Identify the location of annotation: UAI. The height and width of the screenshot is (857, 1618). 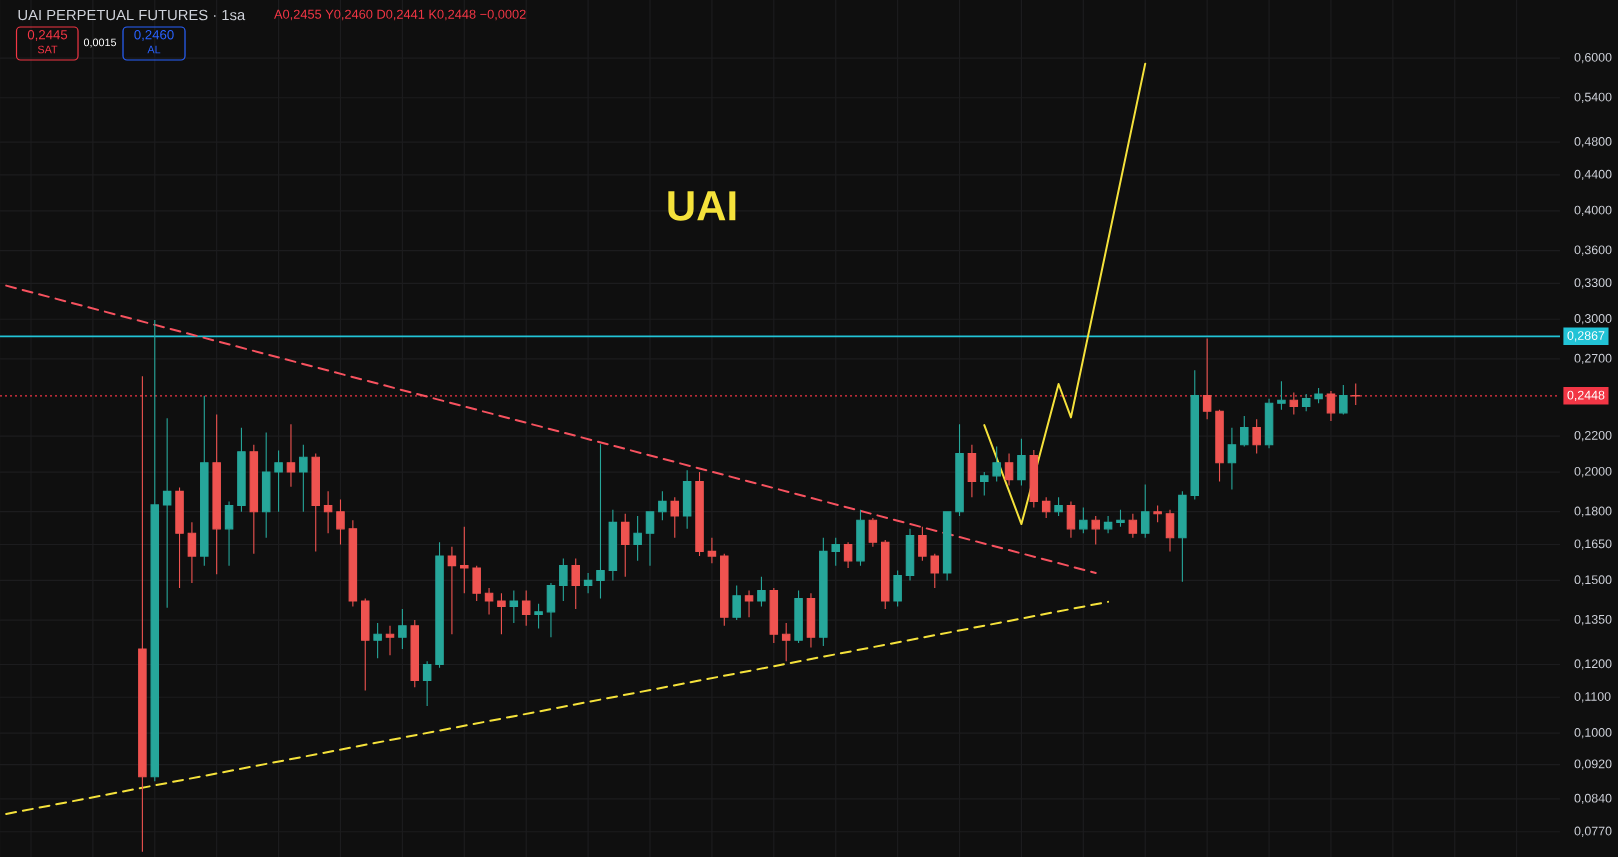
(702, 206).